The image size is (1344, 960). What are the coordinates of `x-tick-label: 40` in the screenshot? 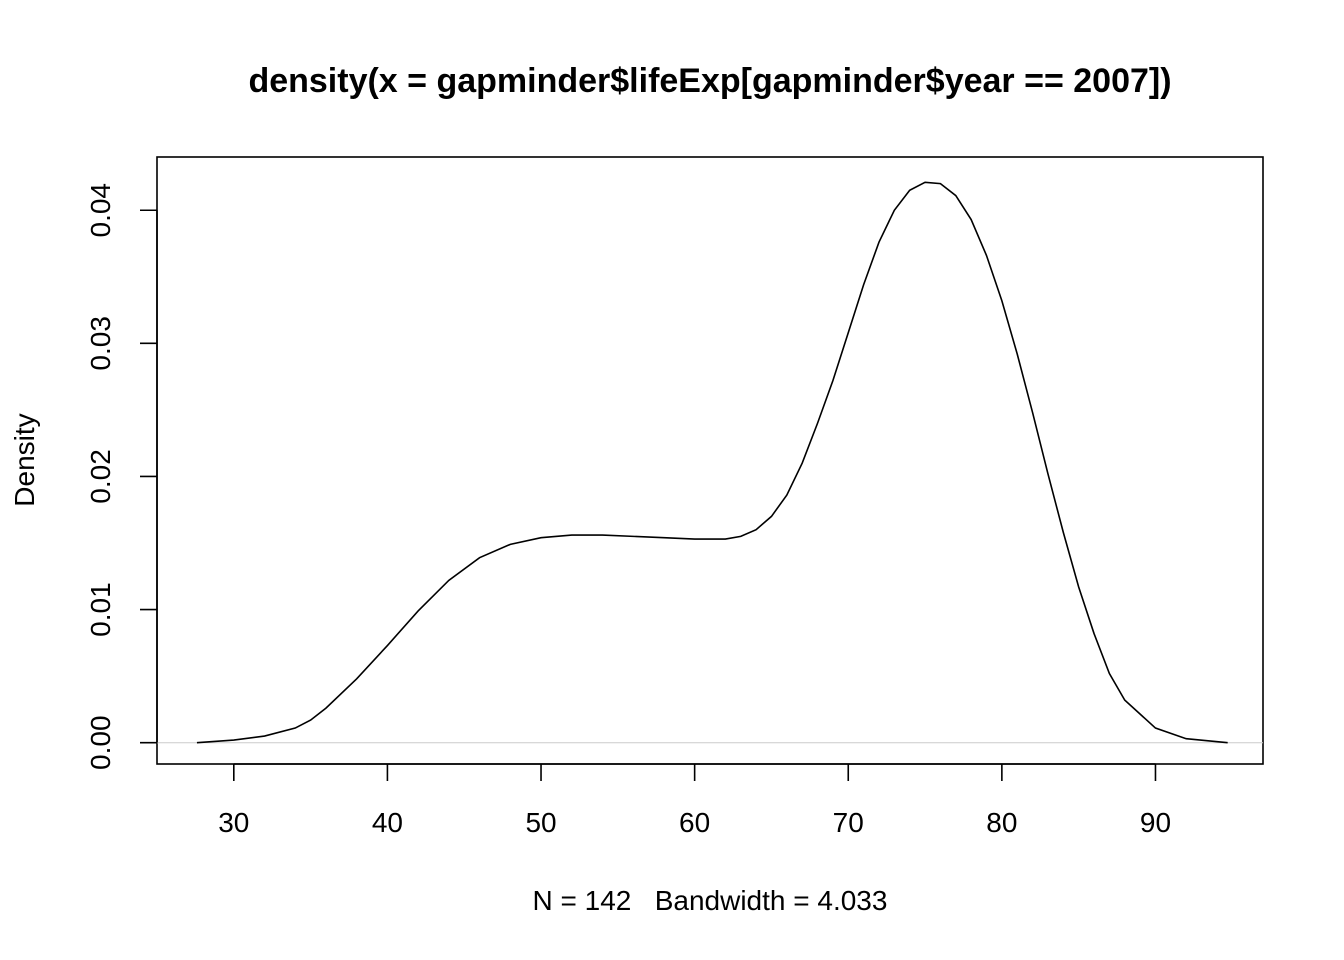 It's located at (387, 822).